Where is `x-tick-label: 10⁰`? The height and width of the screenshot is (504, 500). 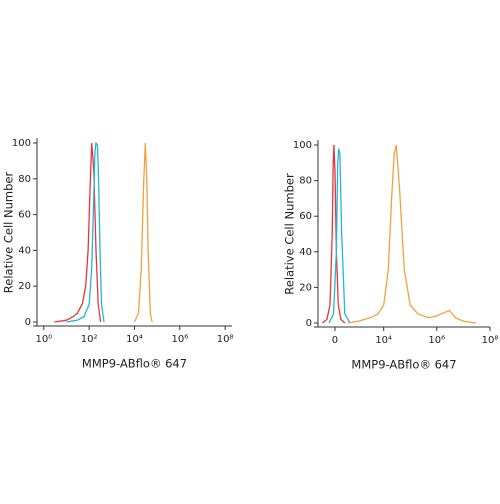 x-tick-label: 10⁰ is located at coordinates (43, 339).